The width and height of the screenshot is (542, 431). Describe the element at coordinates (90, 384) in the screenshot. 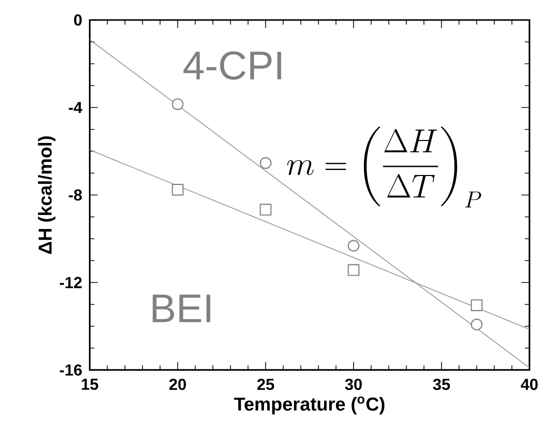

I see `x-tick-label: 15` at that location.